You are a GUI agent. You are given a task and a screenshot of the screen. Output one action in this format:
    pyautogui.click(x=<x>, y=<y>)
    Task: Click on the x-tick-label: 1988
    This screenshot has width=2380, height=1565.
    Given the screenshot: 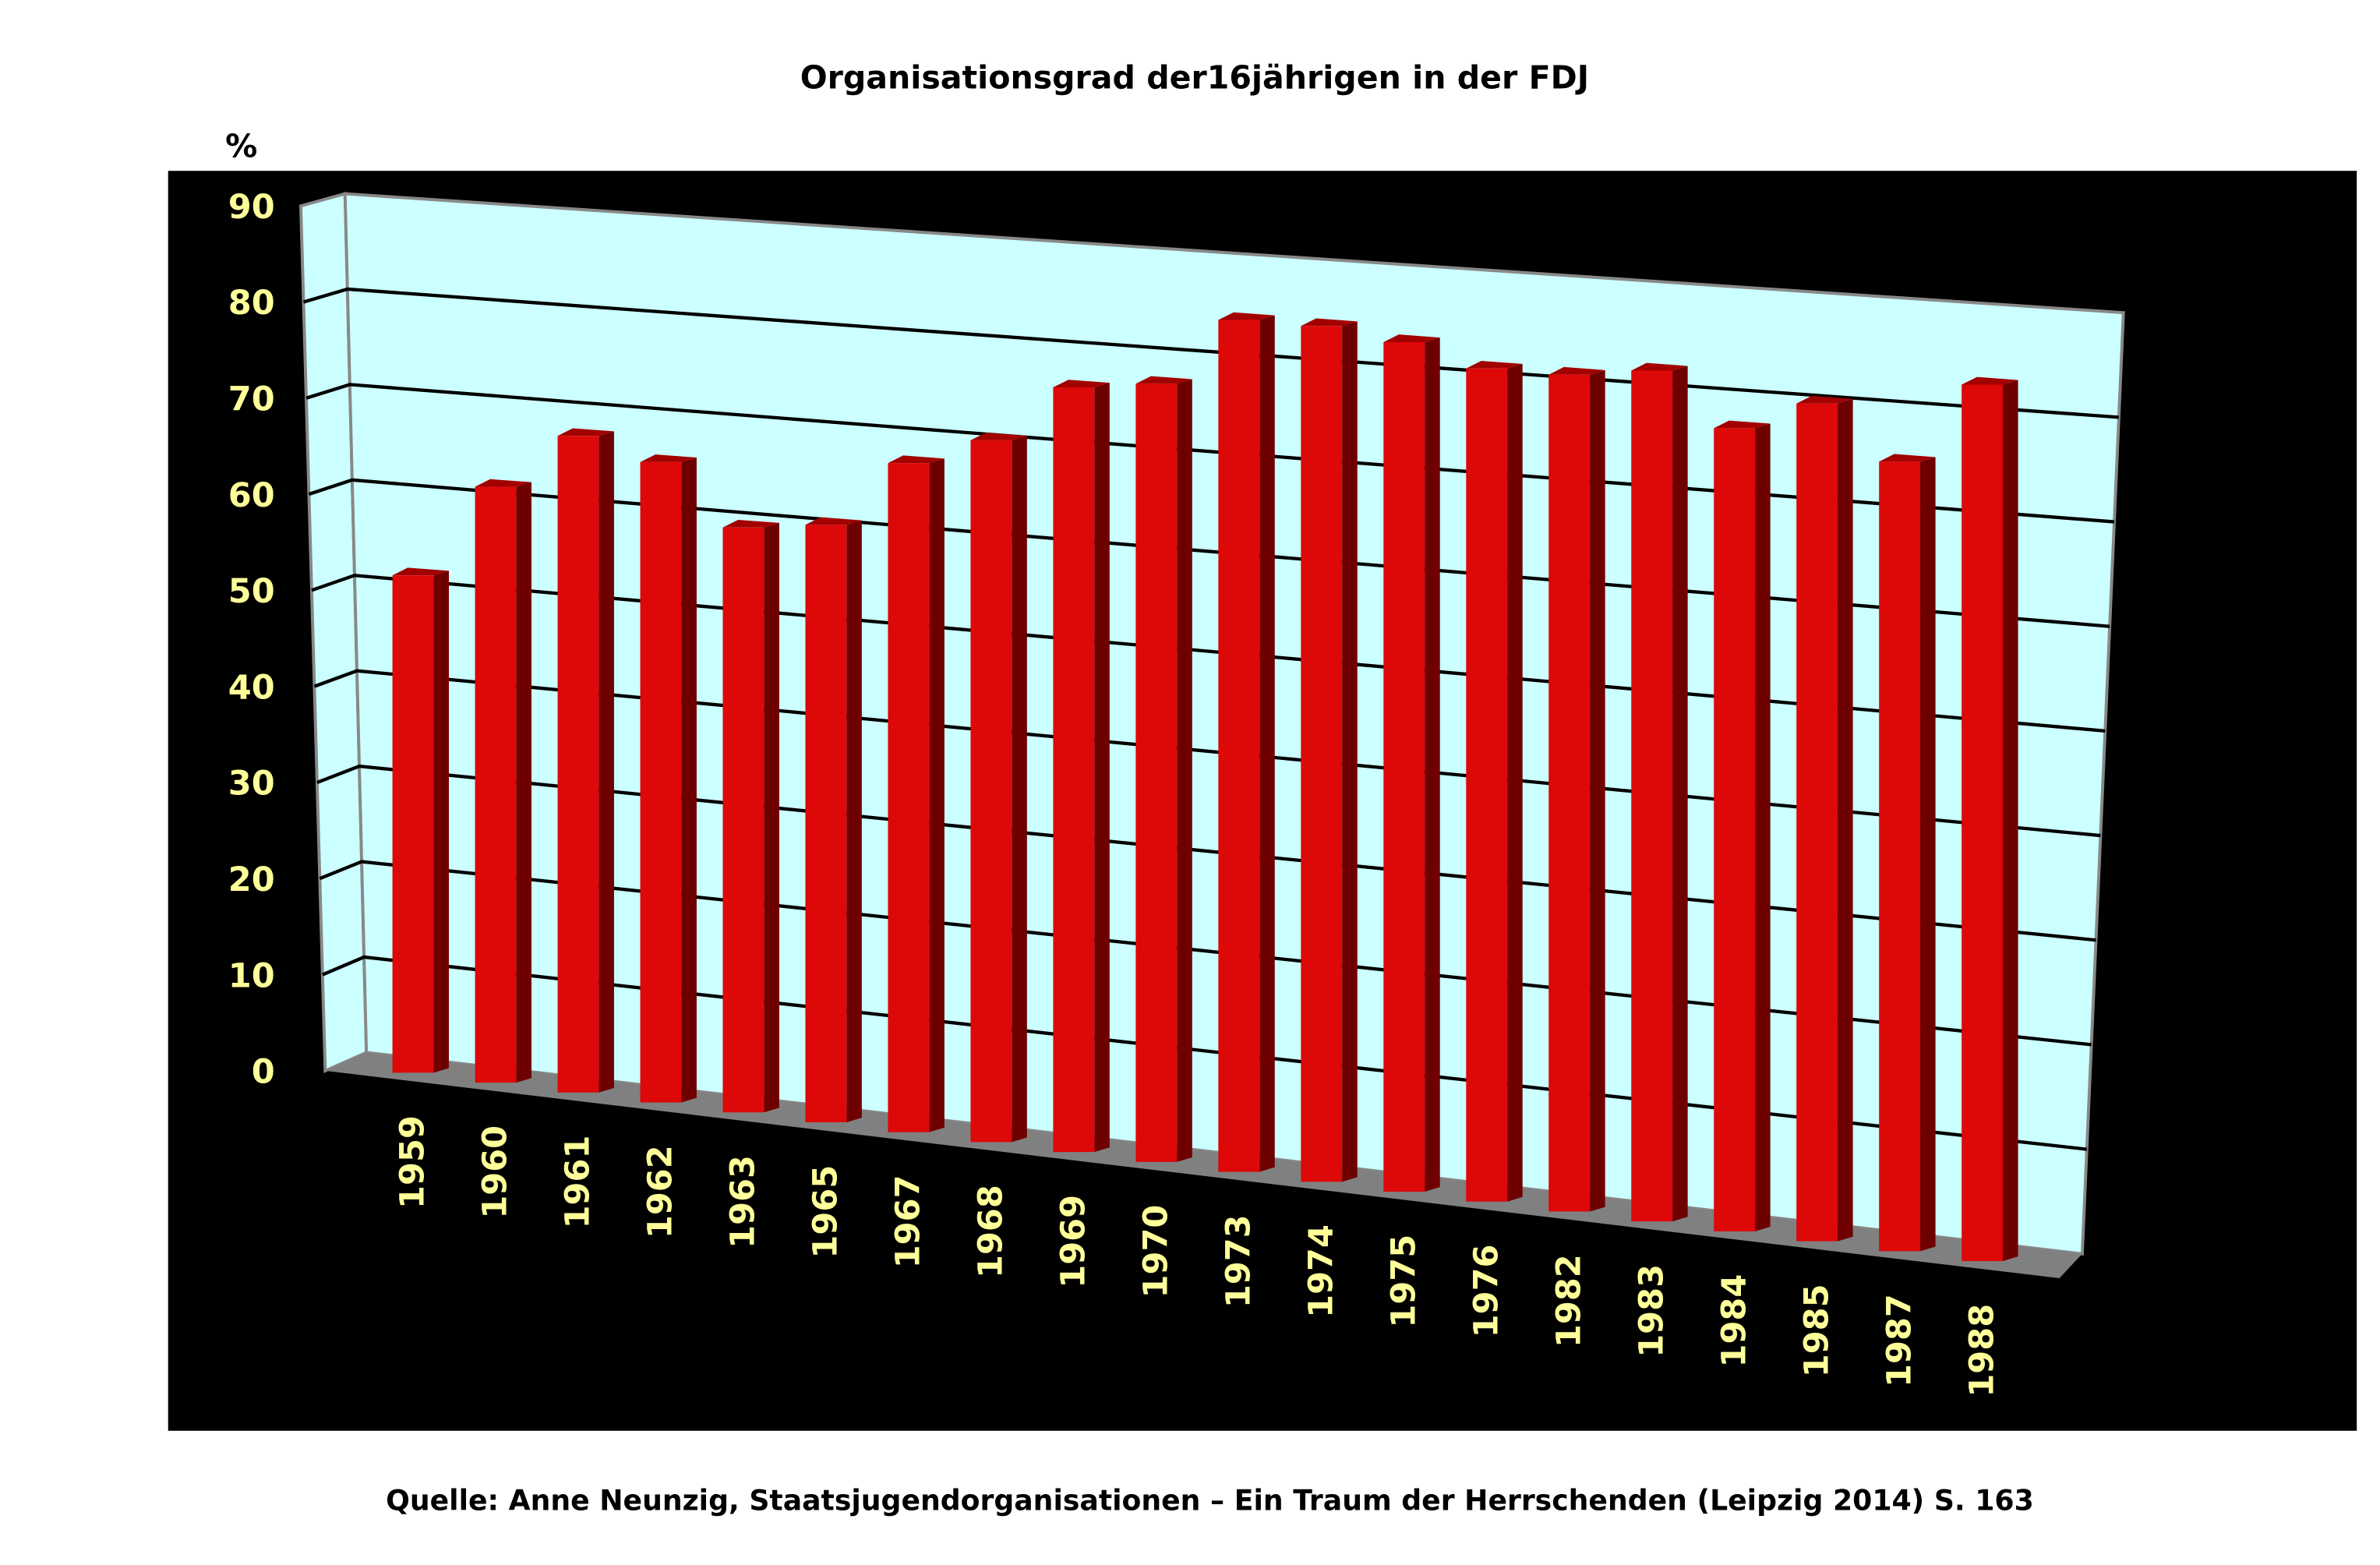 What is the action you would take?
    pyautogui.click(x=1982, y=1350)
    